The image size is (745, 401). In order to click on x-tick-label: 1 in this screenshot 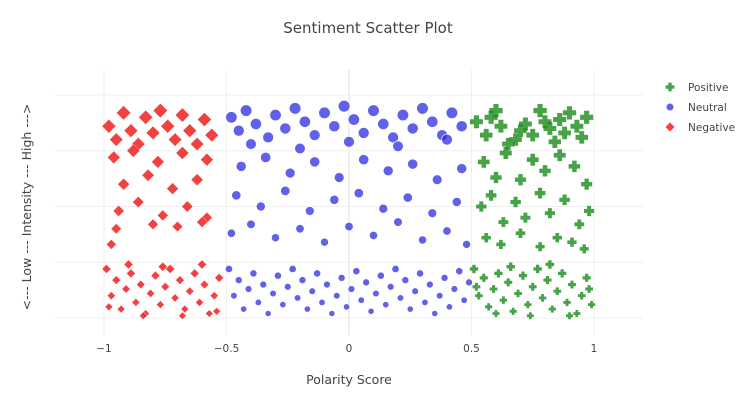, I will do `click(594, 349)`.